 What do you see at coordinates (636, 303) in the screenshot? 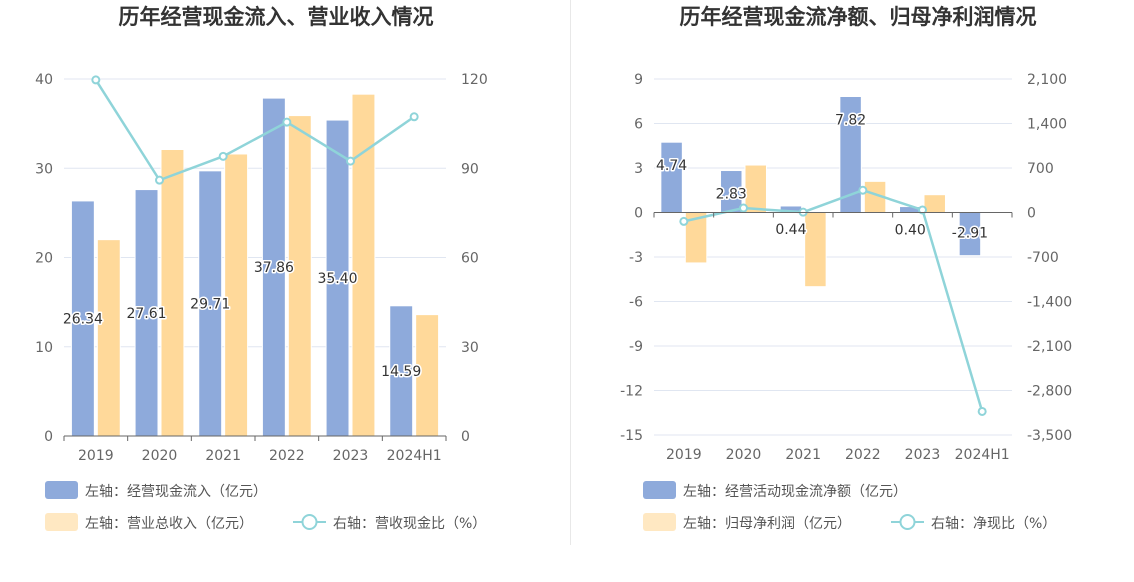
I see `y-left-tick-label: -6` at bounding box center [636, 303].